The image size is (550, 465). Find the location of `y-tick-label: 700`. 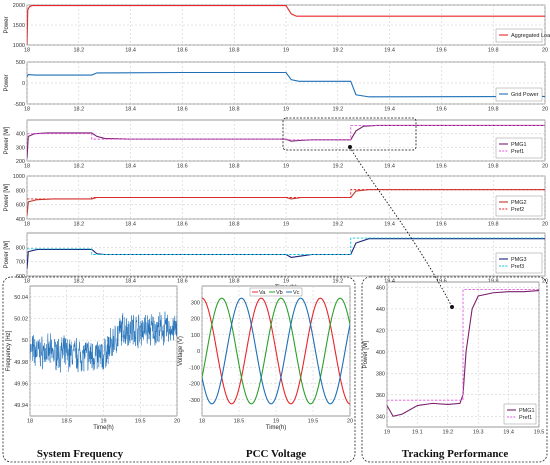

y-tick-label: 700 is located at coordinates (20, 263).